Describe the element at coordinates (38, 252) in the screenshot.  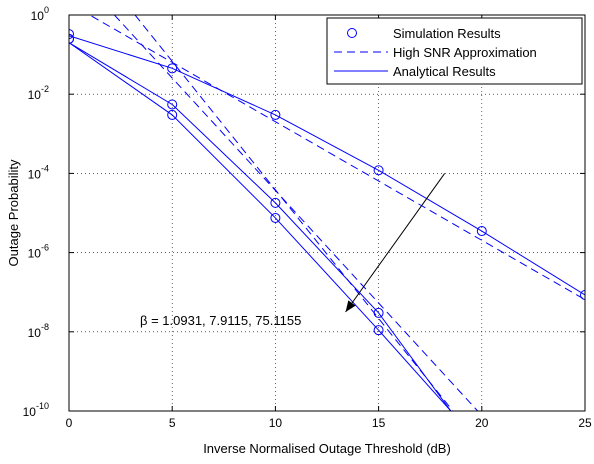
I see `y-tick-label: 10⁻⁶` at that location.